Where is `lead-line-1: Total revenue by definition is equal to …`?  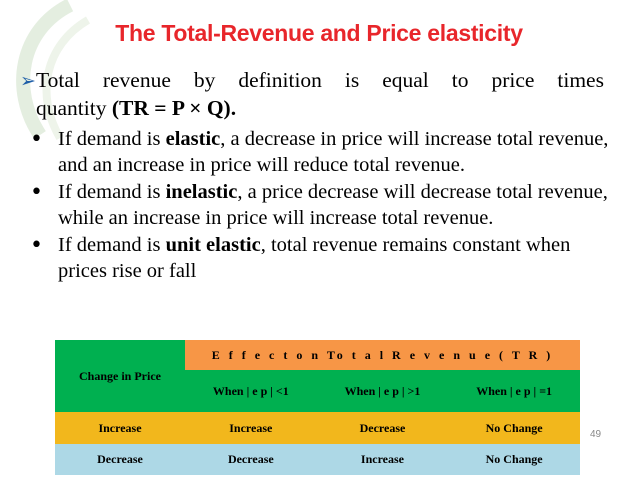 lead-line-1: Total revenue by definition is equal to … is located at coordinates (320, 80).